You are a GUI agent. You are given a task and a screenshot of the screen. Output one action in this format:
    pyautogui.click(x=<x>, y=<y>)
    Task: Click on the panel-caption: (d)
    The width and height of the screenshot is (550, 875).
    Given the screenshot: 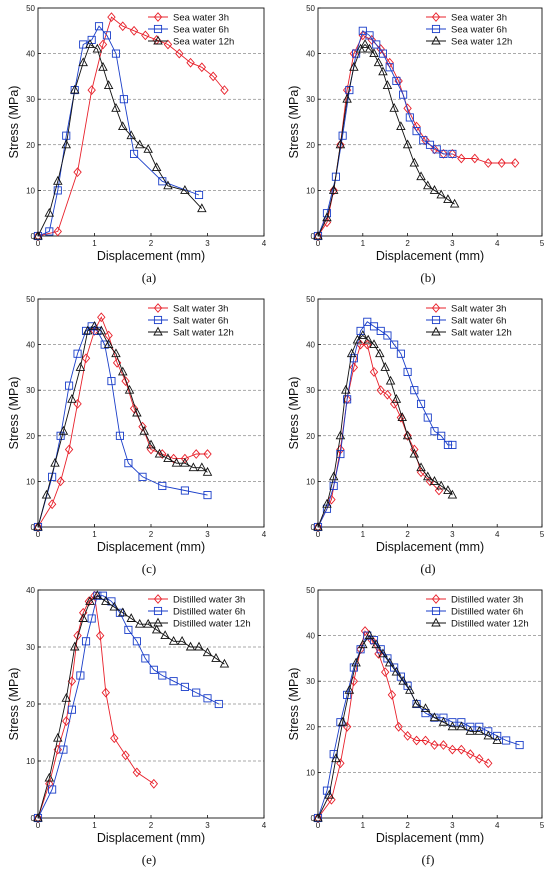 What is the action you would take?
    pyautogui.click(x=427, y=568)
    